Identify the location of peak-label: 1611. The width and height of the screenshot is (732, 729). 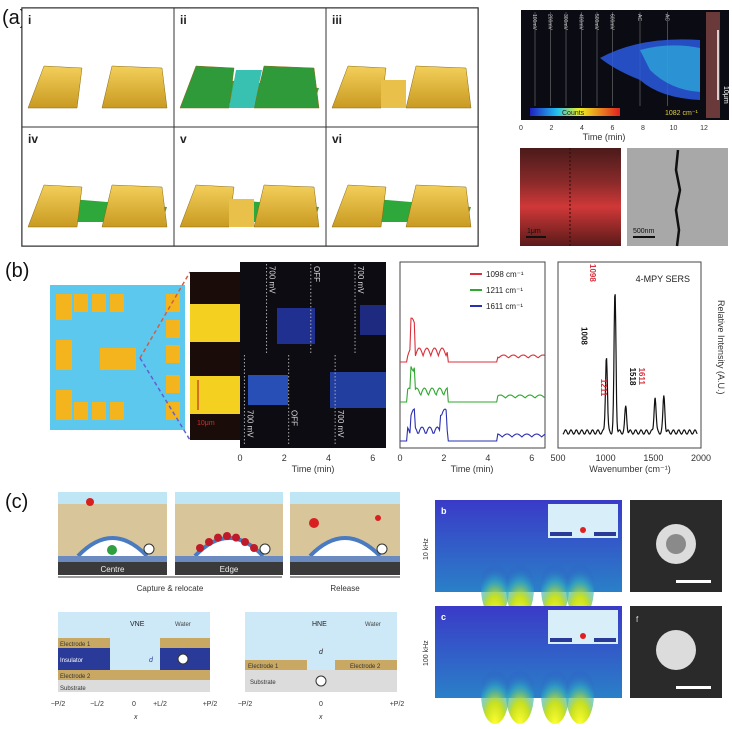
(641, 377).